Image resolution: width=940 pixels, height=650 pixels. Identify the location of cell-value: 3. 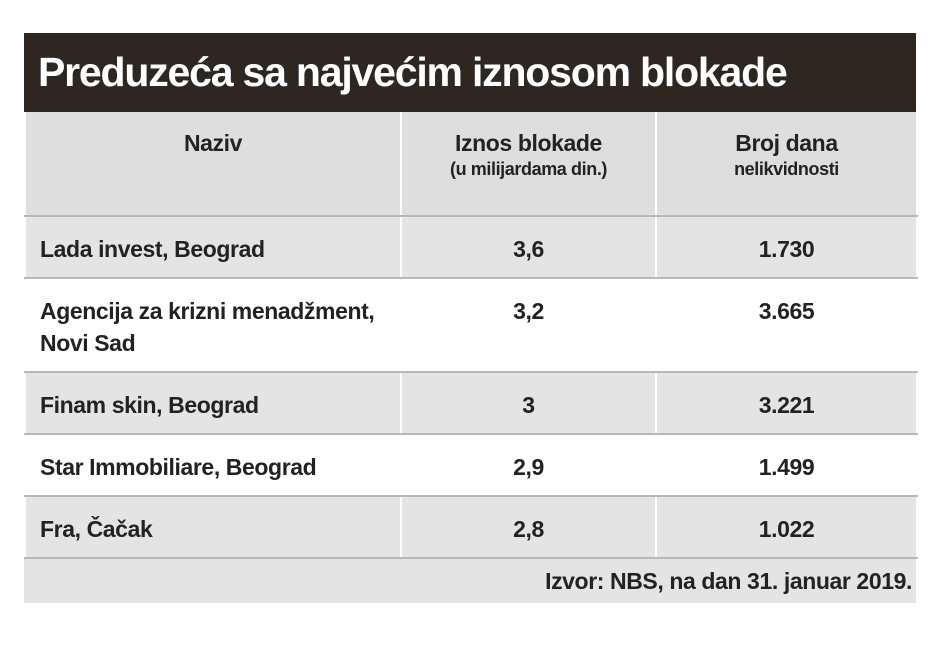
(528, 405).